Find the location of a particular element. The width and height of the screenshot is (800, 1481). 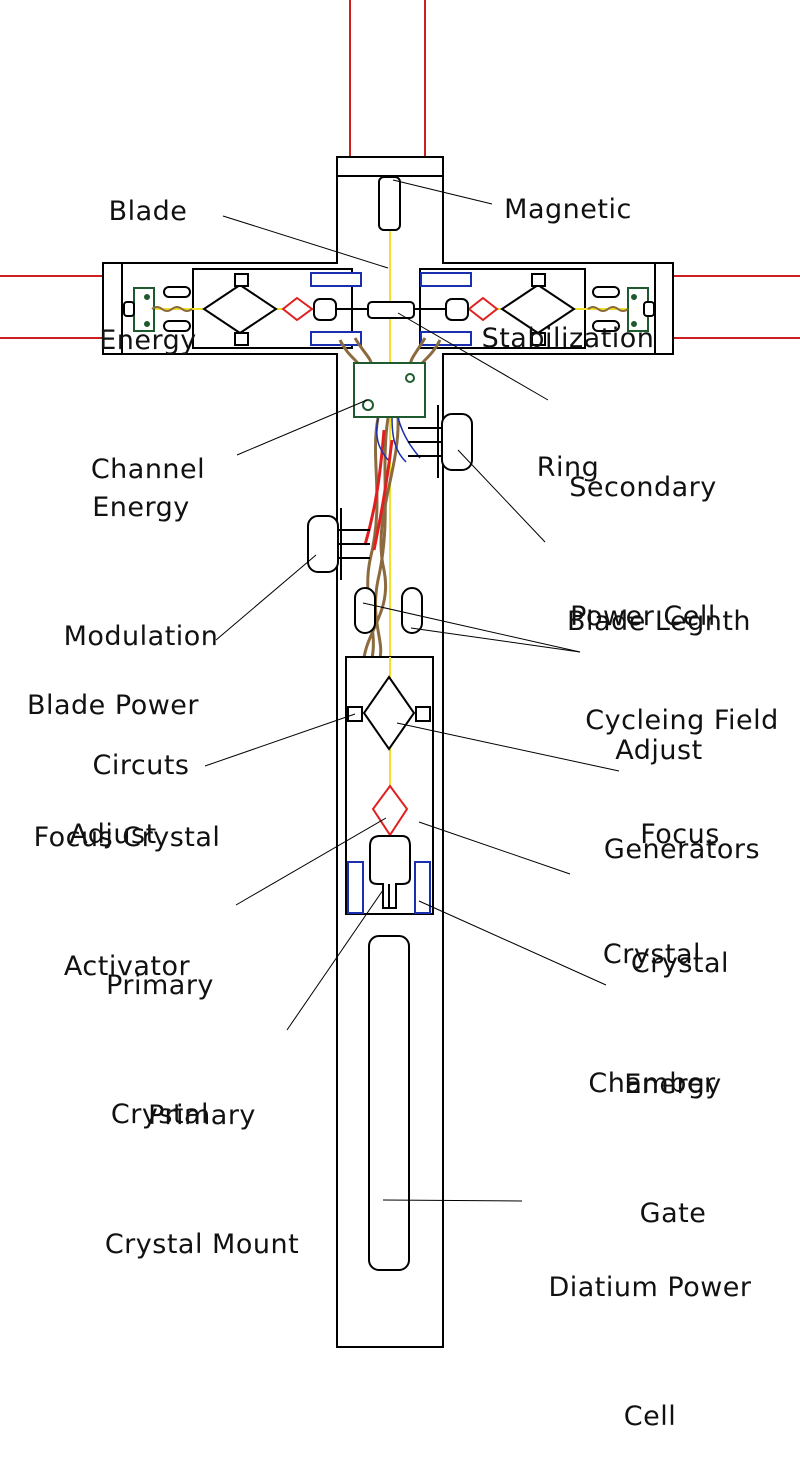

left-wave-coil is located at coordinates (172, 309).